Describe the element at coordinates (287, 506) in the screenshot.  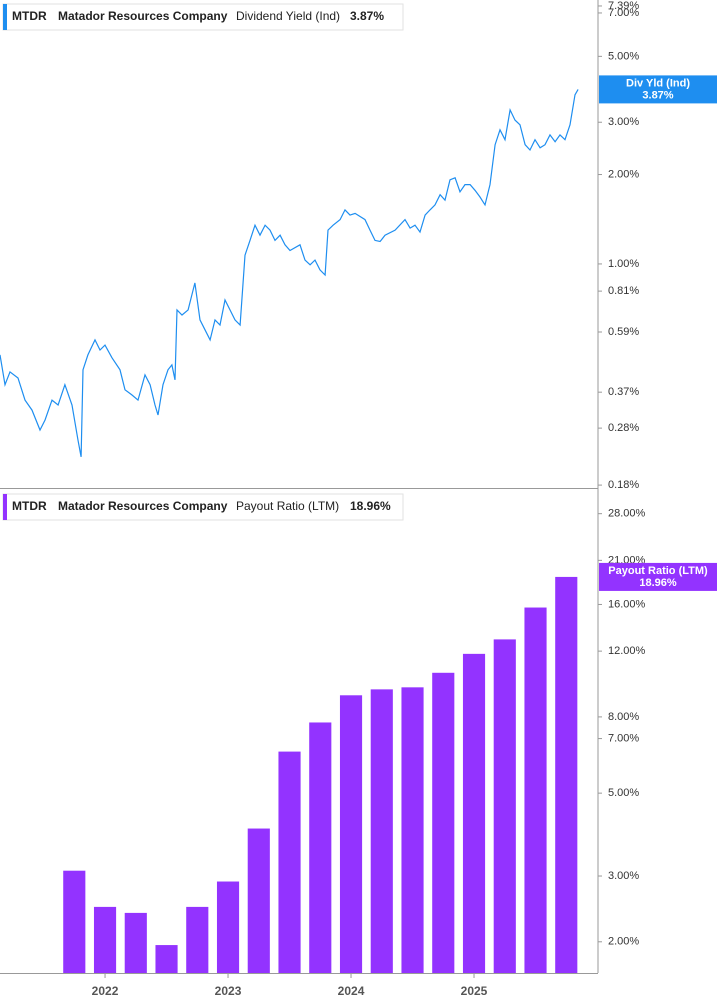
I see `legend-text: Payout Ratio (LTM)` at that location.